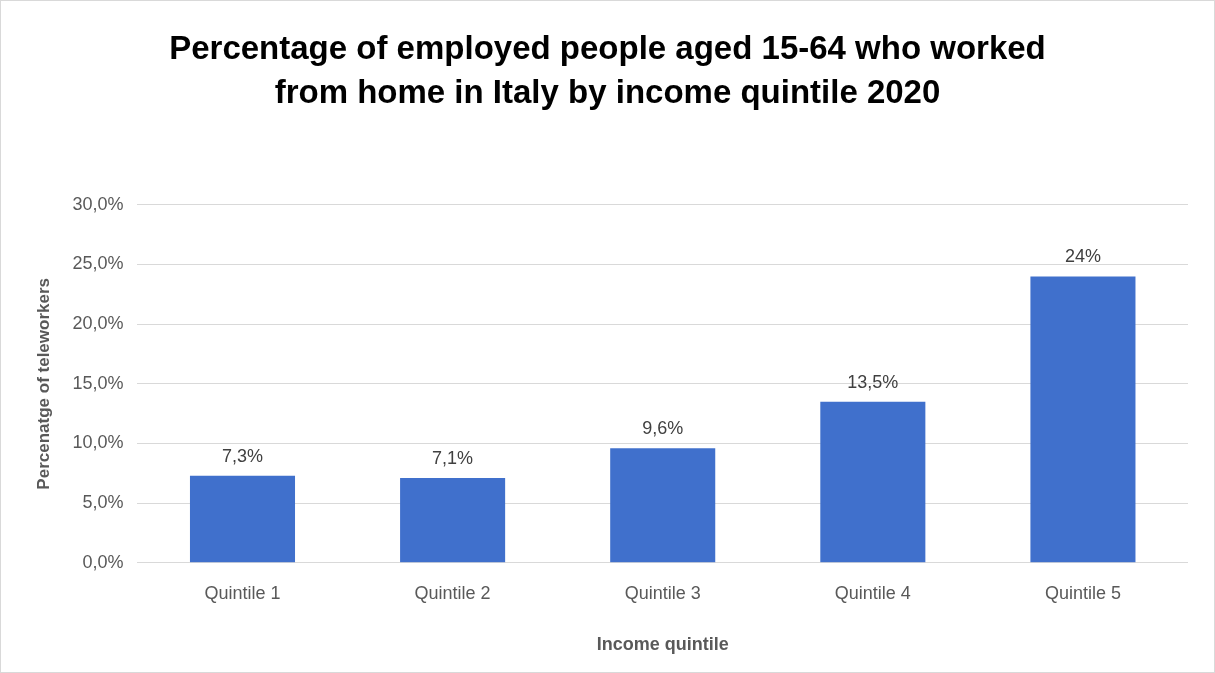 The width and height of the screenshot is (1215, 673). Describe the element at coordinates (872, 592) in the screenshot. I see `x-tick-label: Quintile 4` at that location.